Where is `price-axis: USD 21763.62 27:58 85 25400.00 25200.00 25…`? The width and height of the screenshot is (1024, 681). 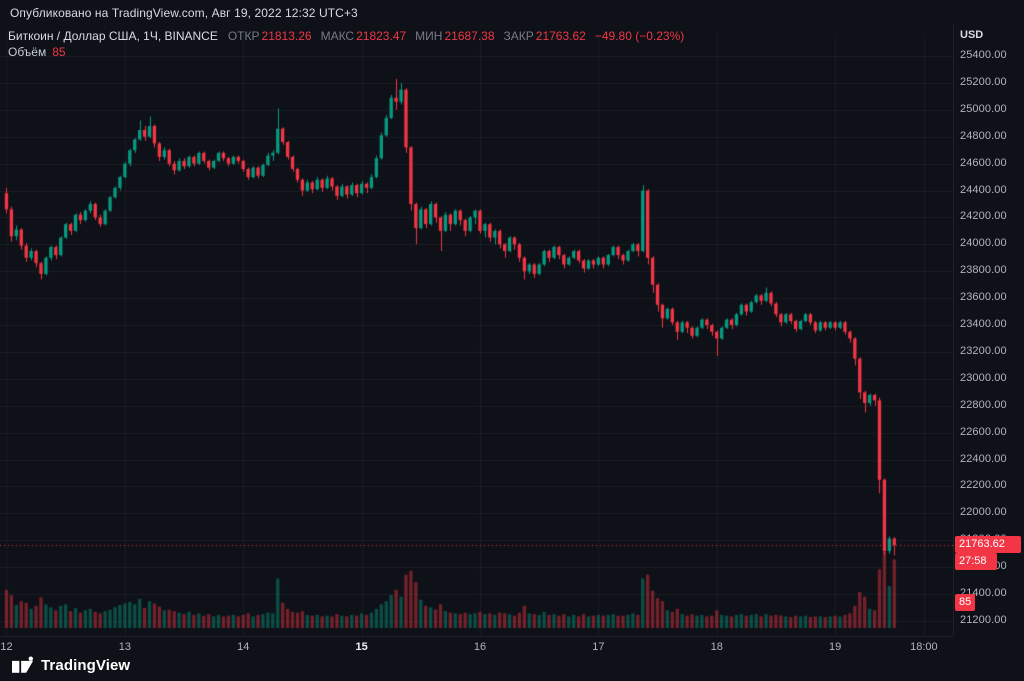
price-axis: USD 21763.62 27:58 85 25400.00 25200.00 25… is located at coordinates (988, 330).